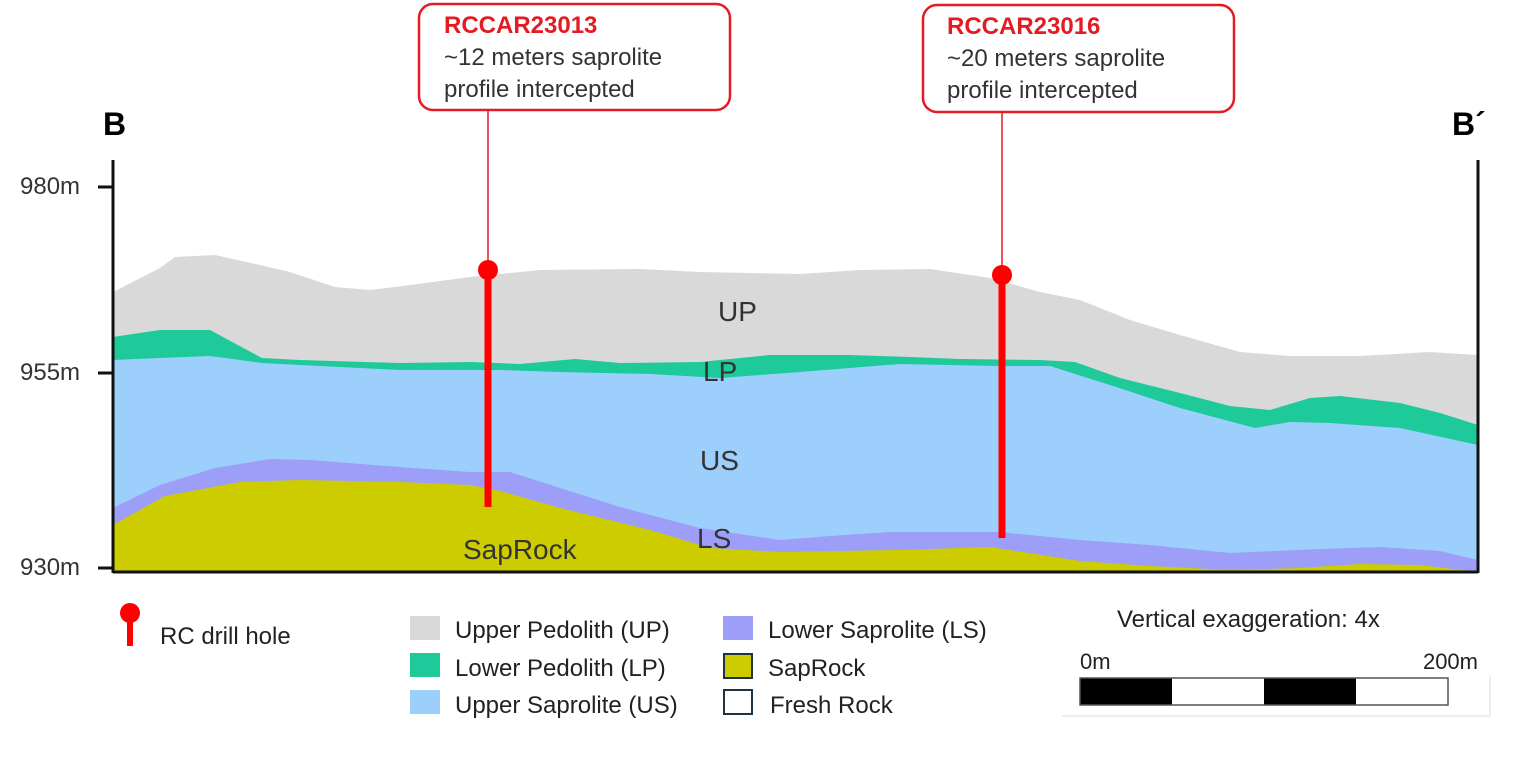  What do you see at coordinates (50, 372) in the screenshot?
I see `elevation-label: 955m` at bounding box center [50, 372].